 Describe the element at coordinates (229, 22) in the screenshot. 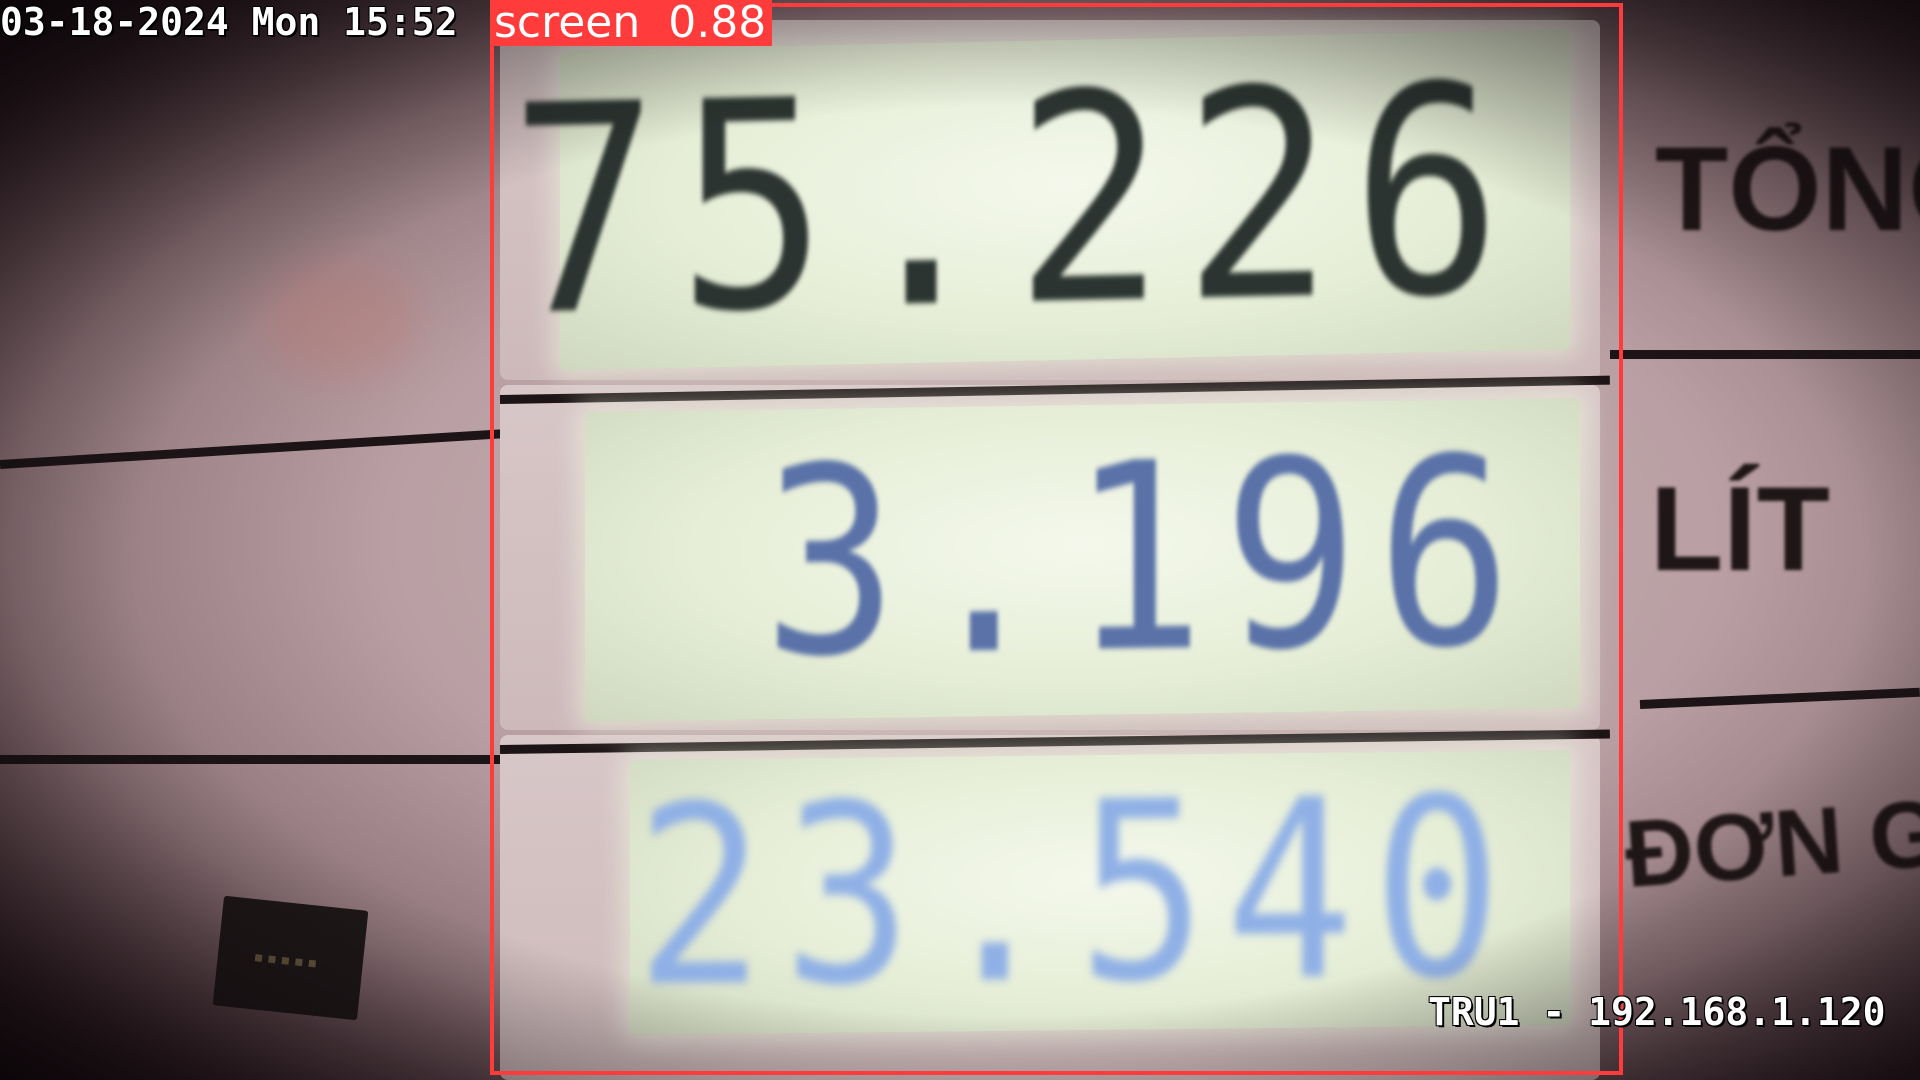

I see `osd-timestamp: 03-18-2024 Mon 15:52` at that location.